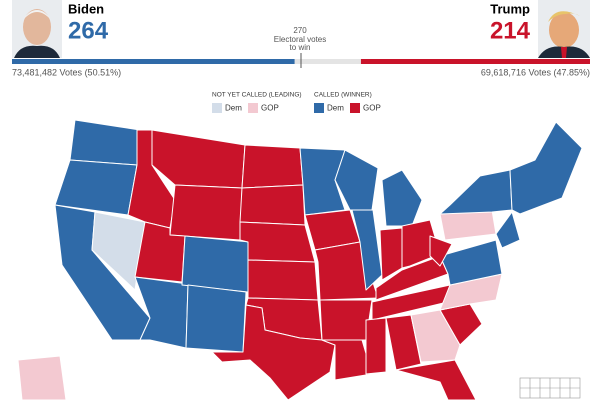 The height and width of the screenshot is (405, 600). What do you see at coordinates (535, 72) in the screenshot?
I see `popular-vote: 69,618,716 Votes (47.85%)` at bounding box center [535, 72].